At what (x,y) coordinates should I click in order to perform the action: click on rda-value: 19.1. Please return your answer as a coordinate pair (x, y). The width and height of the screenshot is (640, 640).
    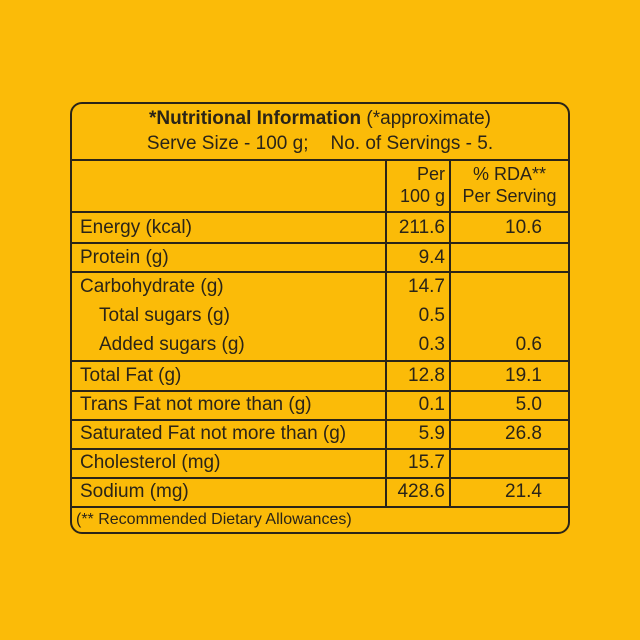
    Looking at the image, I should click on (523, 375).